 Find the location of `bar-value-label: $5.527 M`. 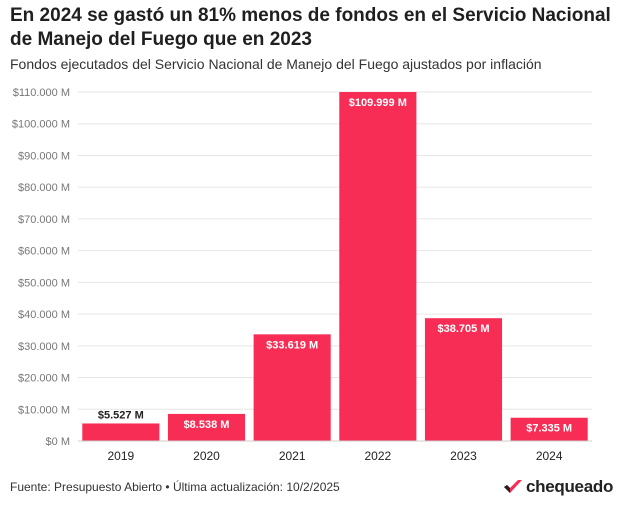

bar-value-label: $5.527 M is located at coordinates (121, 415).